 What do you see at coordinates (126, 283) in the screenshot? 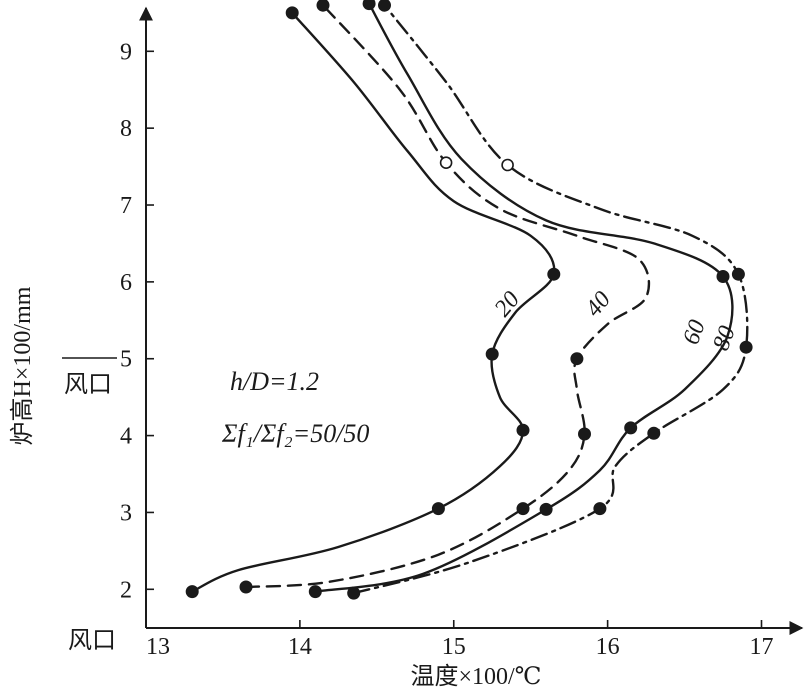
I see `y-tick-label: 6` at bounding box center [126, 283].